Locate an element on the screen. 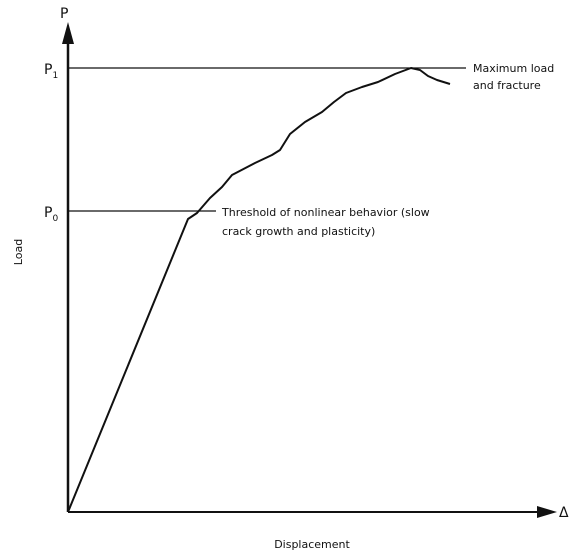 Image resolution: width=569 pixels, height=553 pixels. p1-label: P1 is located at coordinates (51, 71).